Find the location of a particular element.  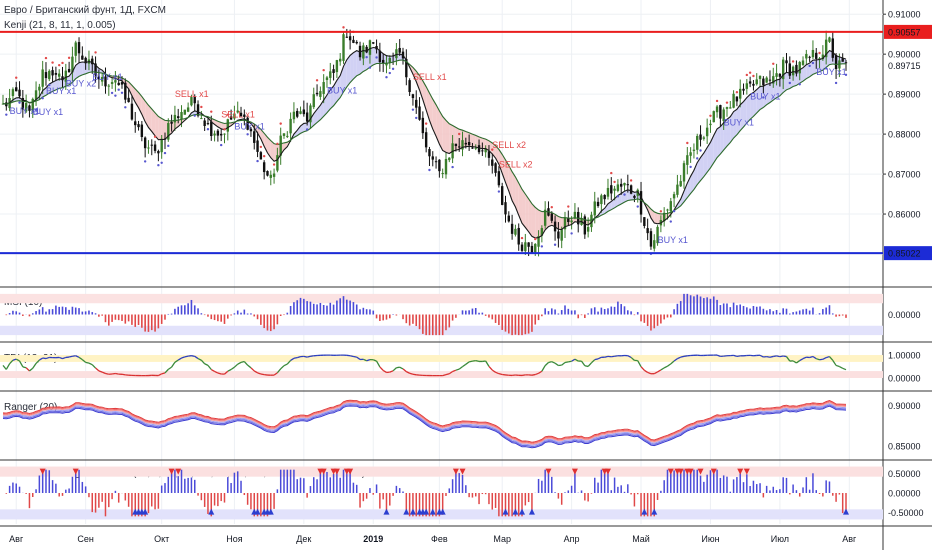

mega-buy-marker is located at coordinates (386, 511).